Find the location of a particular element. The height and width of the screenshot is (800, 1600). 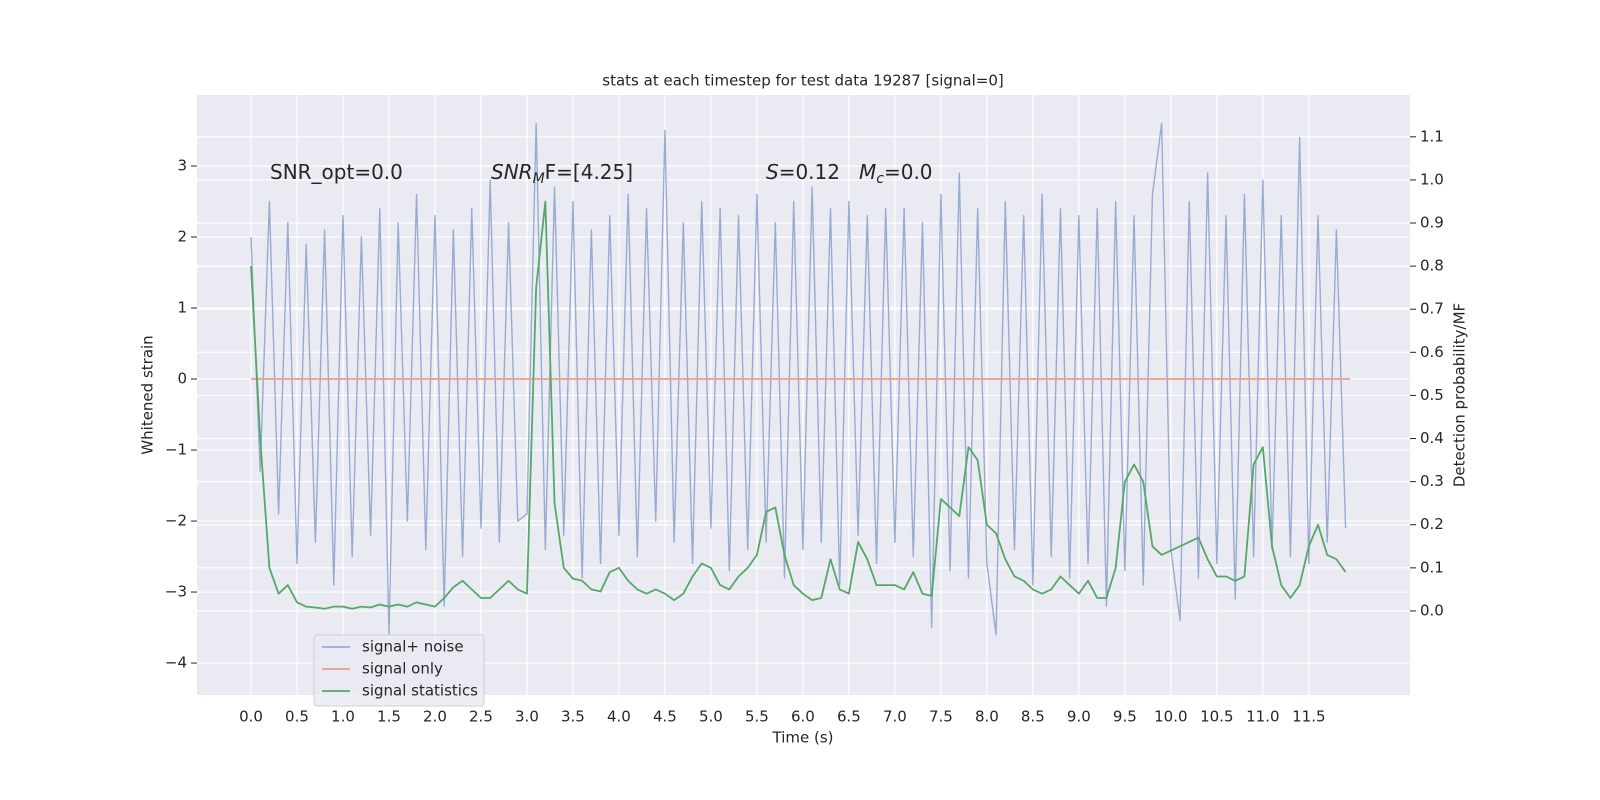

y2-tick-label: 0.6 is located at coordinates (1432, 352).